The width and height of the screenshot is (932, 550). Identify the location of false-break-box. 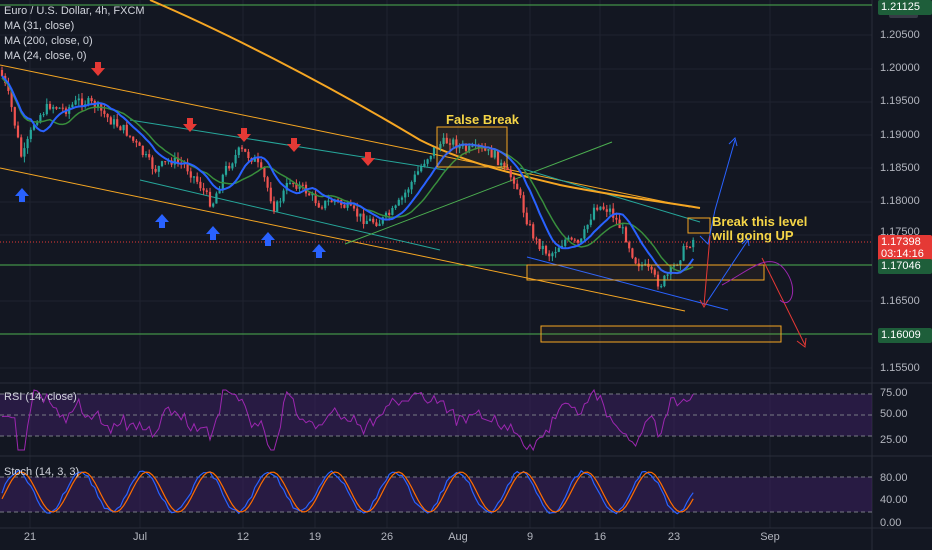
(472, 147).